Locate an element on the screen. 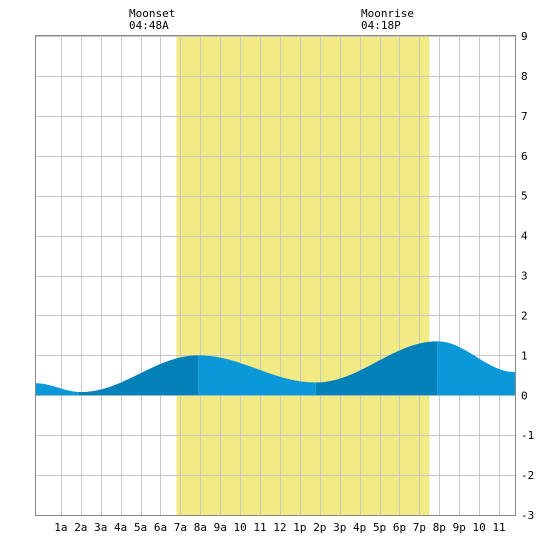  x-tick-label: 4p is located at coordinates (359, 527).